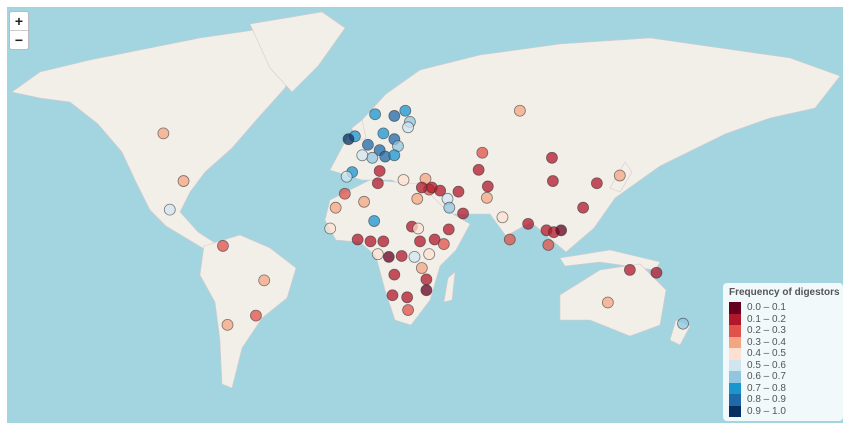 Image resolution: width=850 pixels, height=430 pixels. I want to click on legend-label: 0.6 – 0.7, so click(766, 376).